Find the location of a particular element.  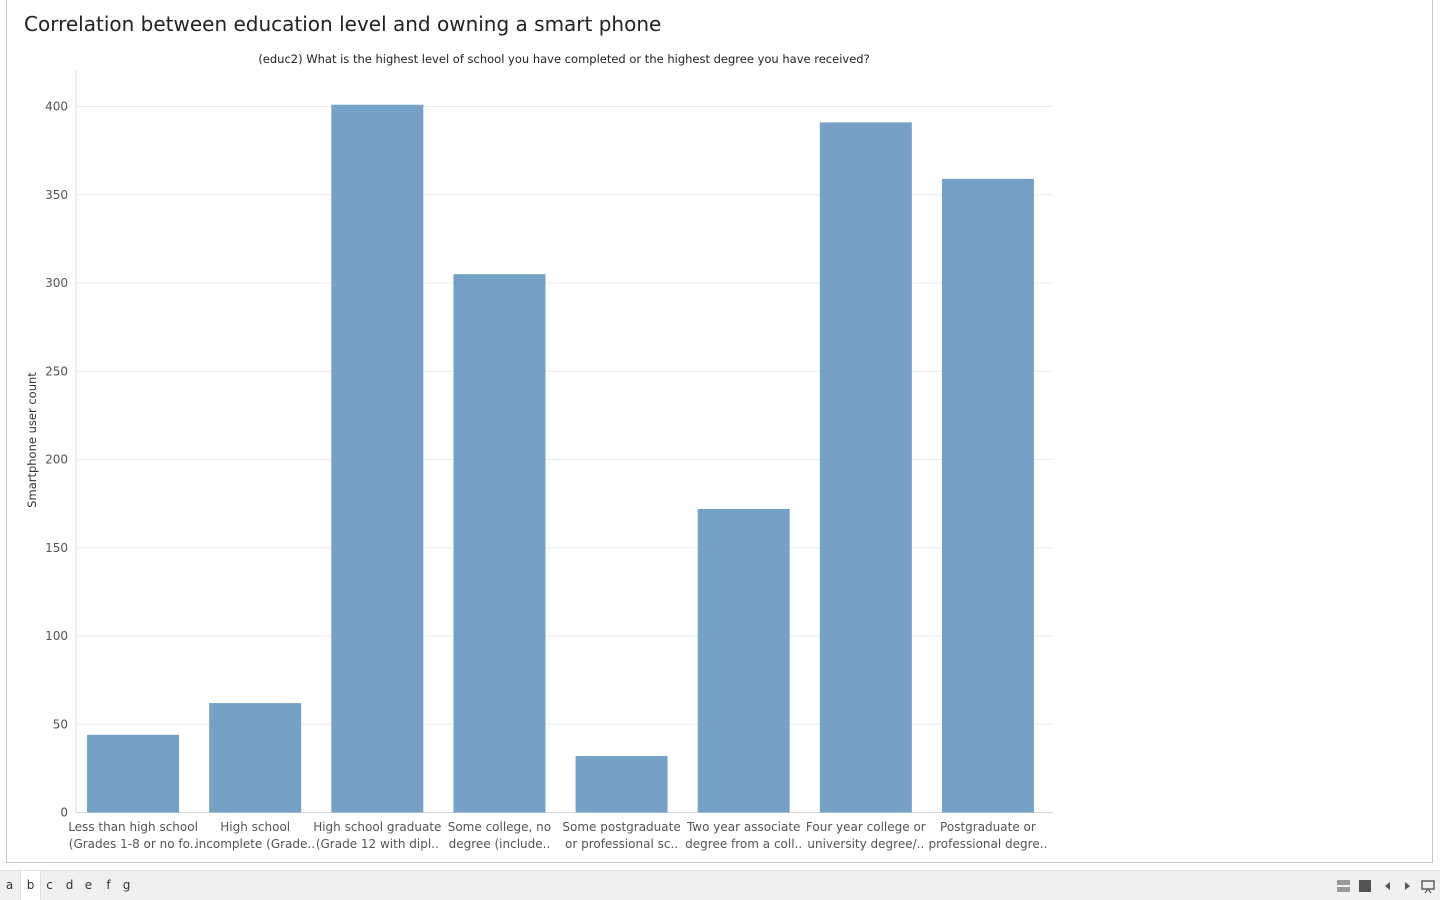

sheet-tab-e: e is located at coordinates (88, 885).